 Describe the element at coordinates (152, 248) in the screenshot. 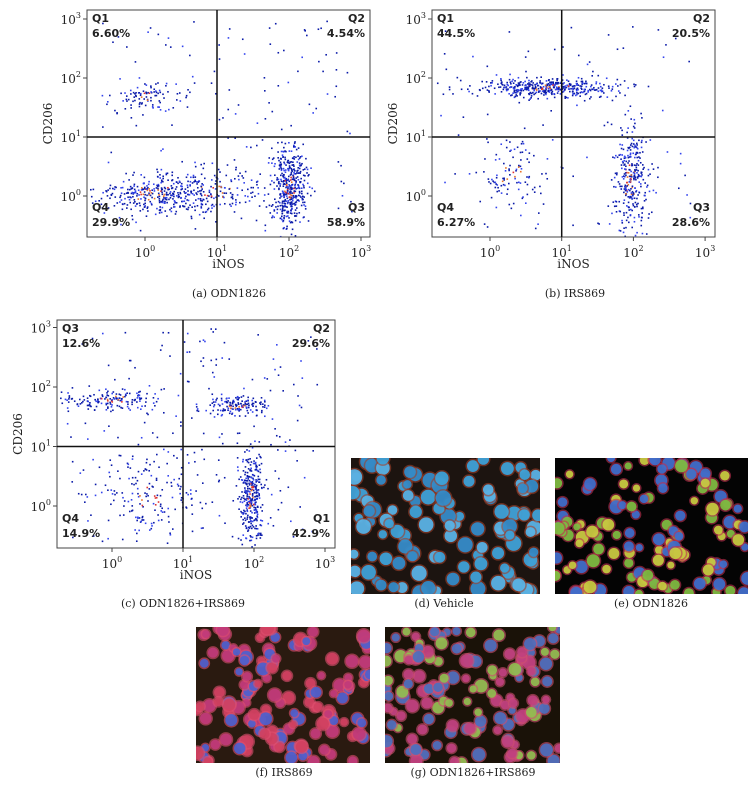

I see `tick-exp: 0` at that location.